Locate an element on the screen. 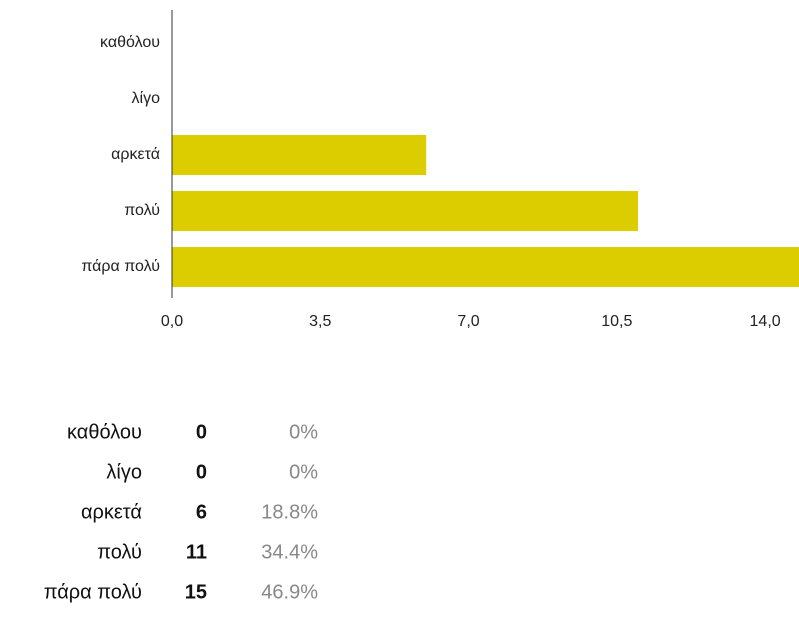  table-percent: 34.4% is located at coordinates (289, 552).